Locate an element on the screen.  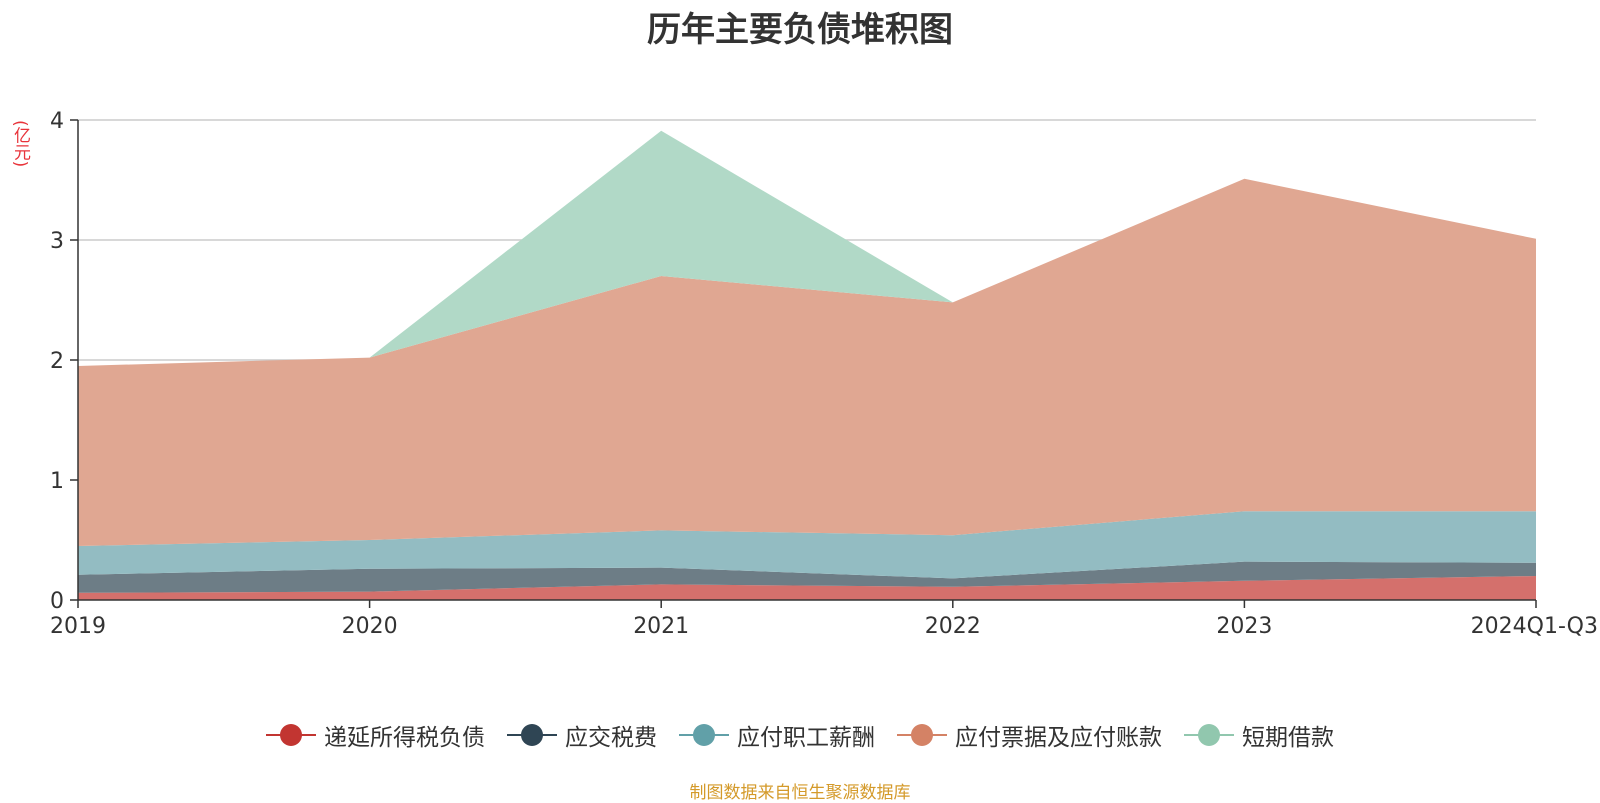
y-tick-label: 3 is located at coordinates (57, 241).